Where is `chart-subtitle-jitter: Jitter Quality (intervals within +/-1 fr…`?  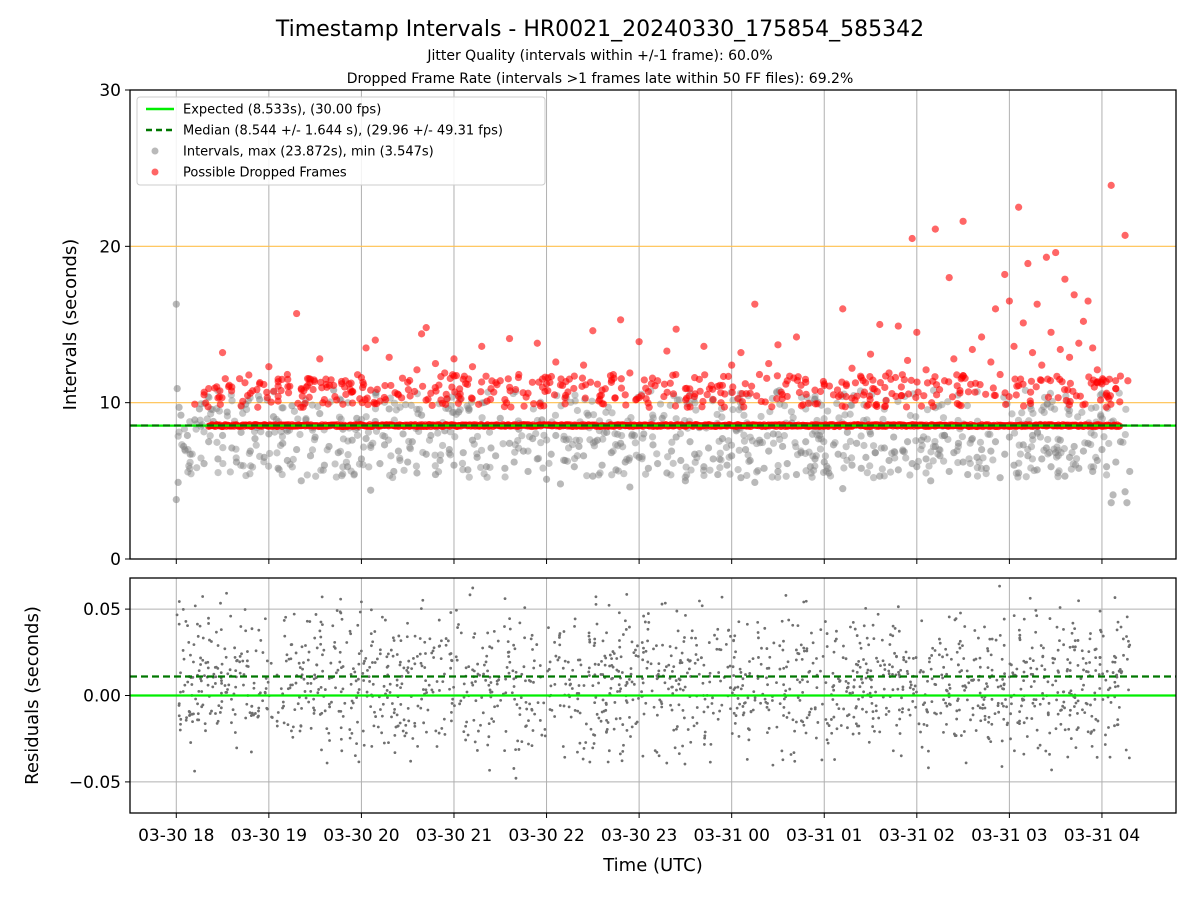
chart-subtitle-jitter: Jitter Quality (intervals within +/-1 fr… is located at coordinates (599, 56).